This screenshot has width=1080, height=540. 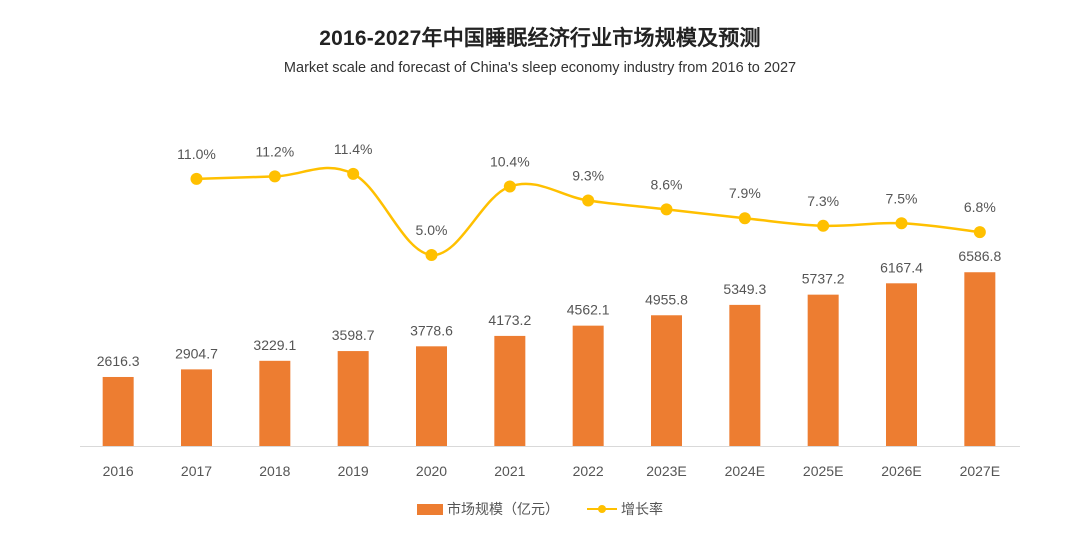 I want to click on x-tick-label: 2023E, so click(x=666, y=471).